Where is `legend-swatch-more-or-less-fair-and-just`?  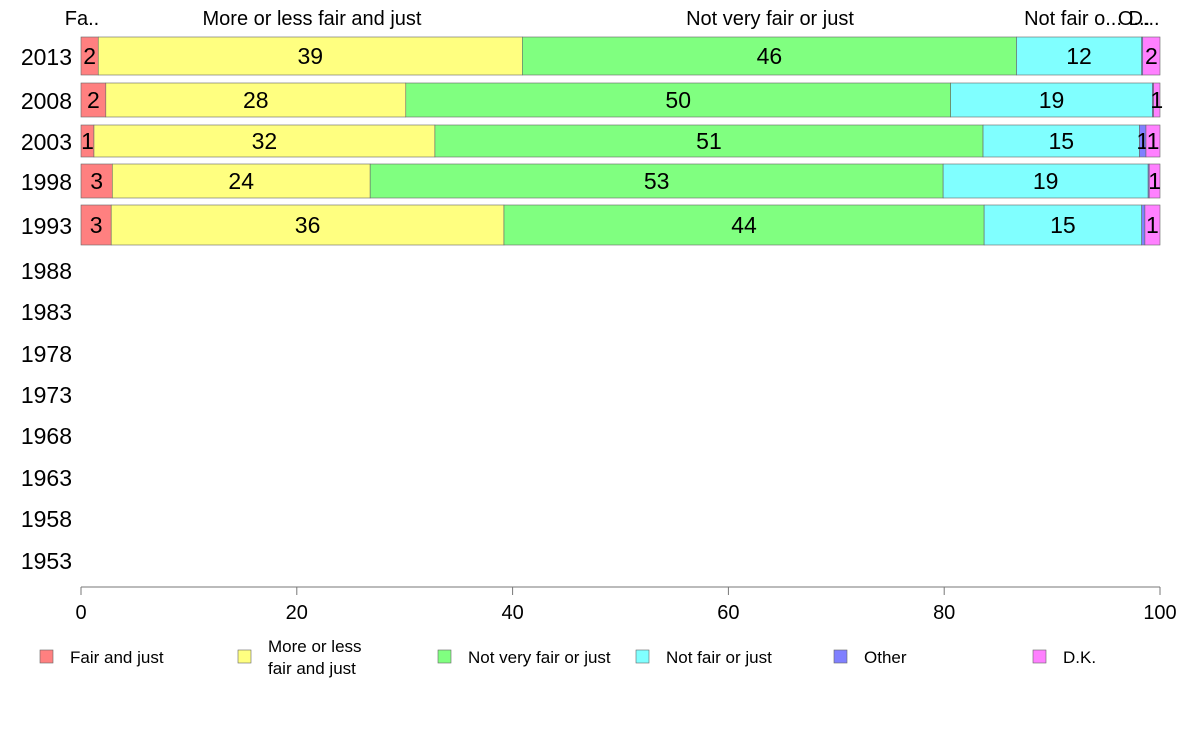 legend-swatch-more-or-less-fair-and-just is located at coordinates (244, 656).